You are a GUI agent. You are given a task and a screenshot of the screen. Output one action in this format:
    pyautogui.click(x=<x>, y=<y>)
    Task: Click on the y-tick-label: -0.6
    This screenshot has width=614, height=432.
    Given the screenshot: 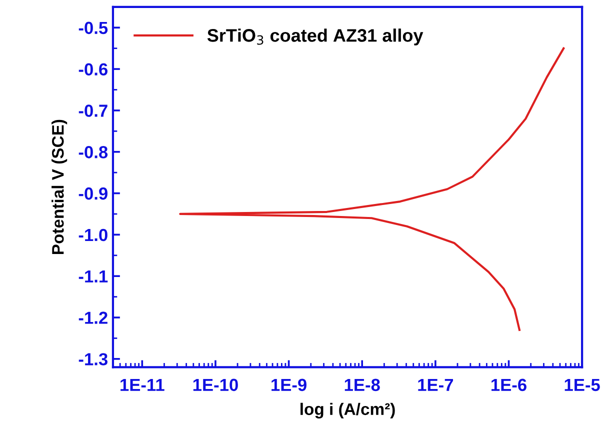 What is the action you would take?
    pyautogui.click(x=93, y=69)
    